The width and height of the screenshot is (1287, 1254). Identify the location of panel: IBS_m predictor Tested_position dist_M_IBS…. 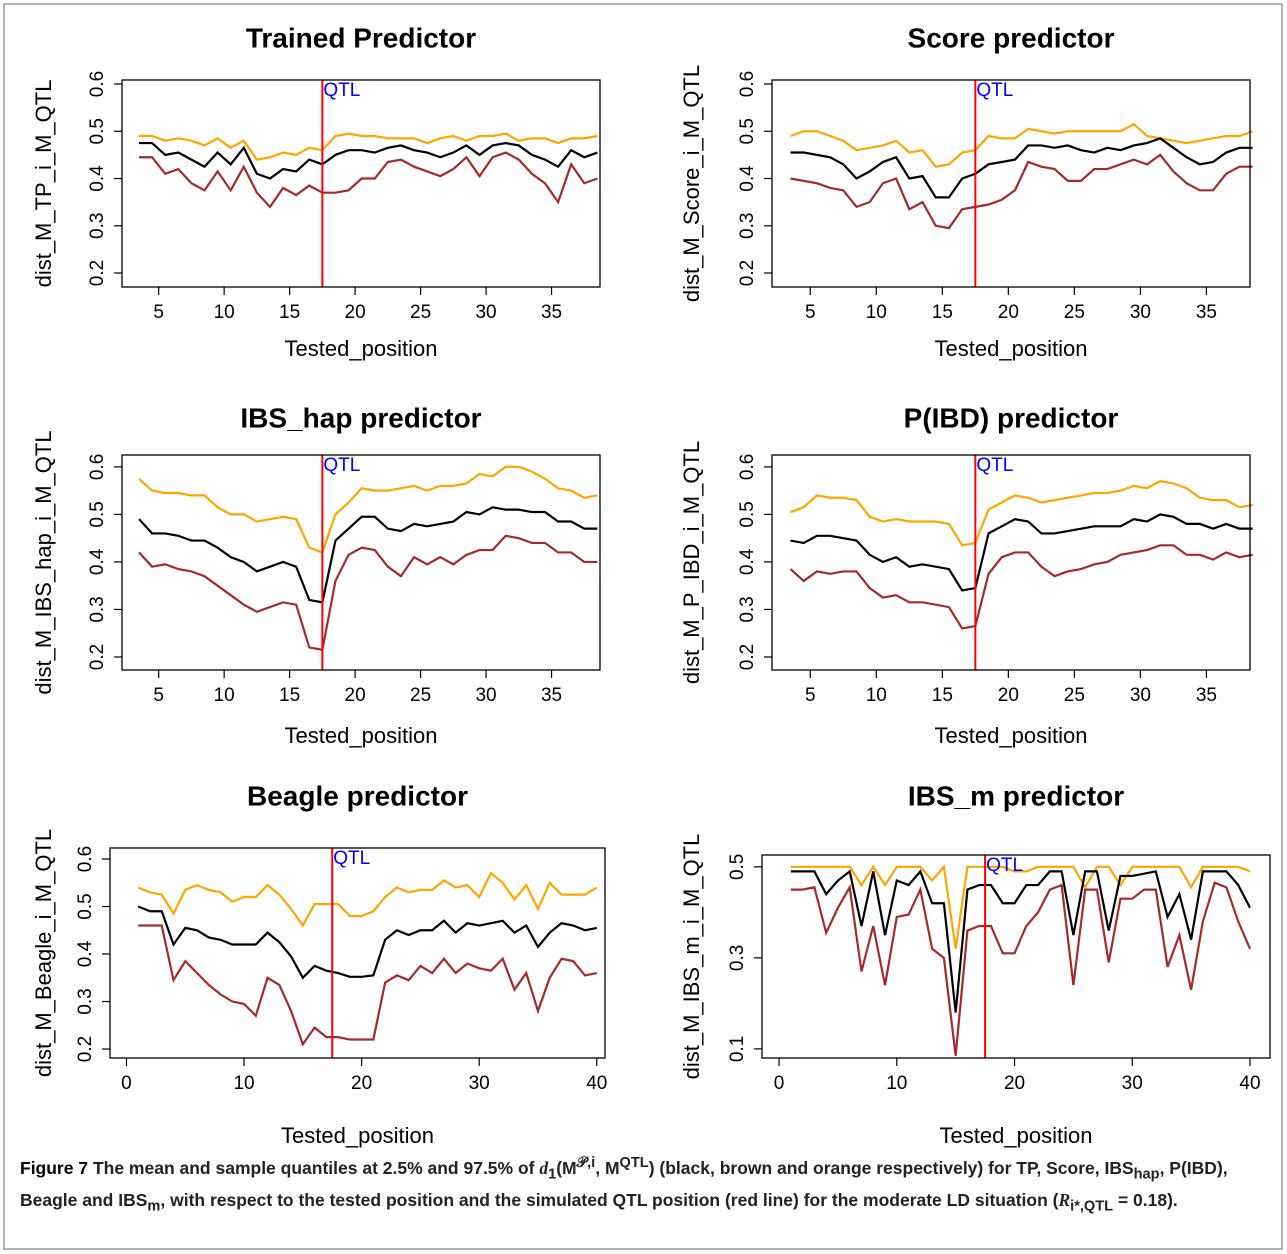
(975, 964).